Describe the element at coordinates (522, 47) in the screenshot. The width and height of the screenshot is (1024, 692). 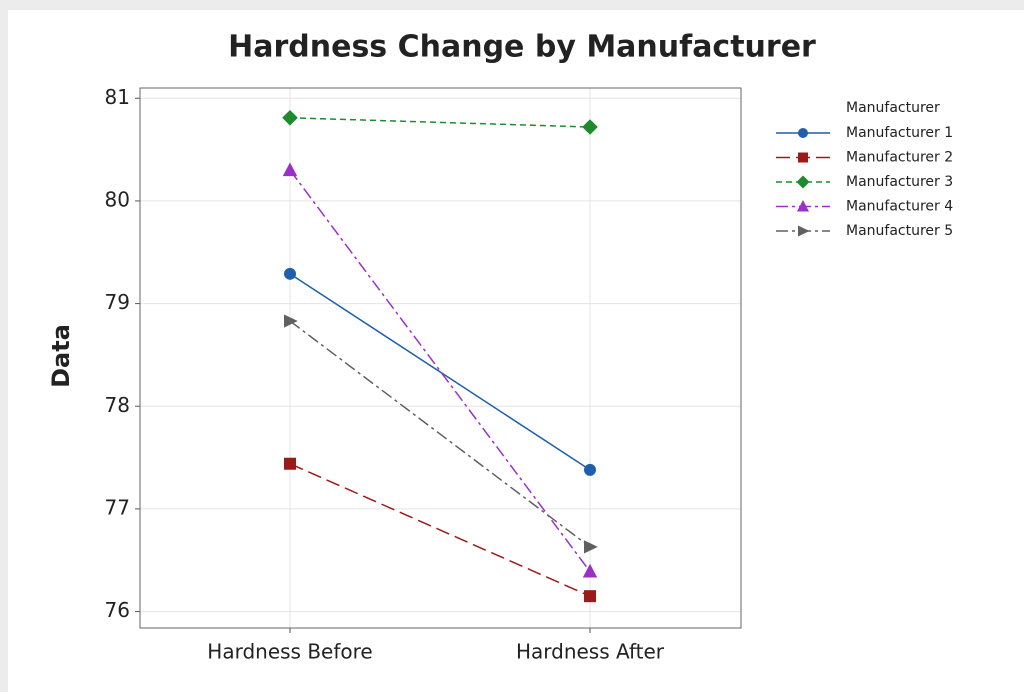
I see `chart-title: Hardness Change by Manufacturer` at that location.